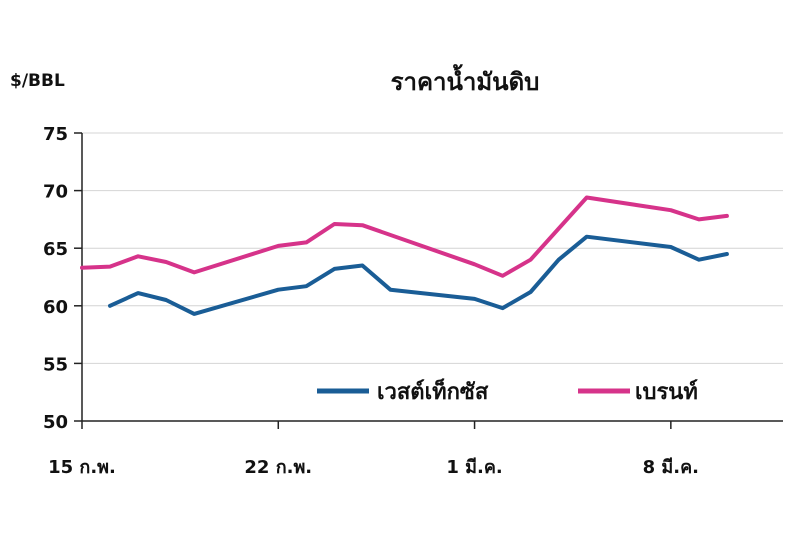  Describe the element at coordinates (55, 192) in the screenshot. I see `y-tick-label: 70` at that location.